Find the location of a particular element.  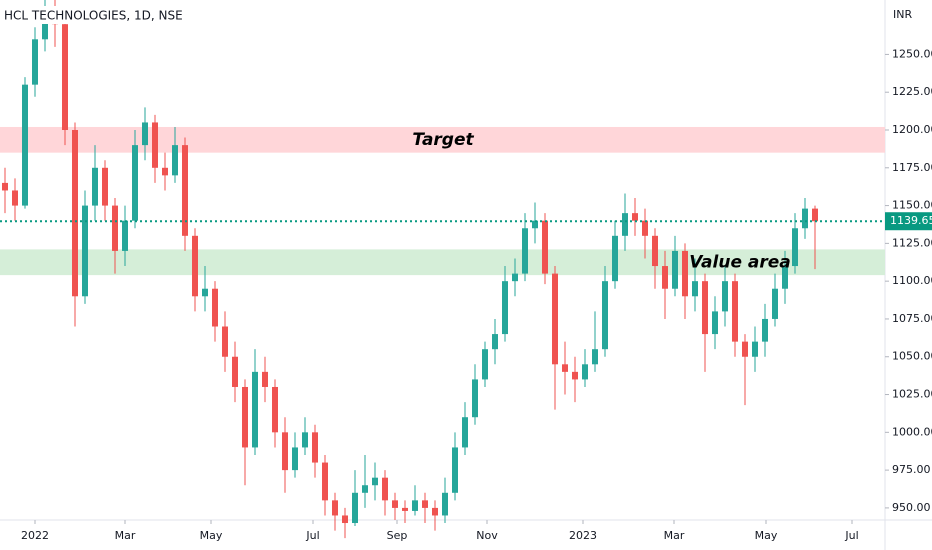

x-tick-label: Sep is located at coordinates (397, 535).